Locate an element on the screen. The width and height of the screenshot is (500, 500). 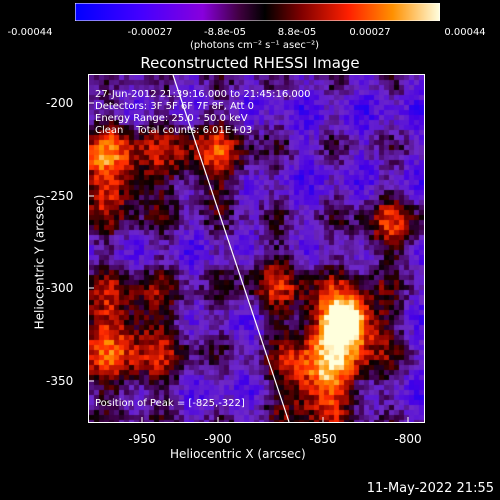
info-detectors: Detectors: 3F 5F 6F 7F 8F, Att 0 is located at coordinates (175, 106).